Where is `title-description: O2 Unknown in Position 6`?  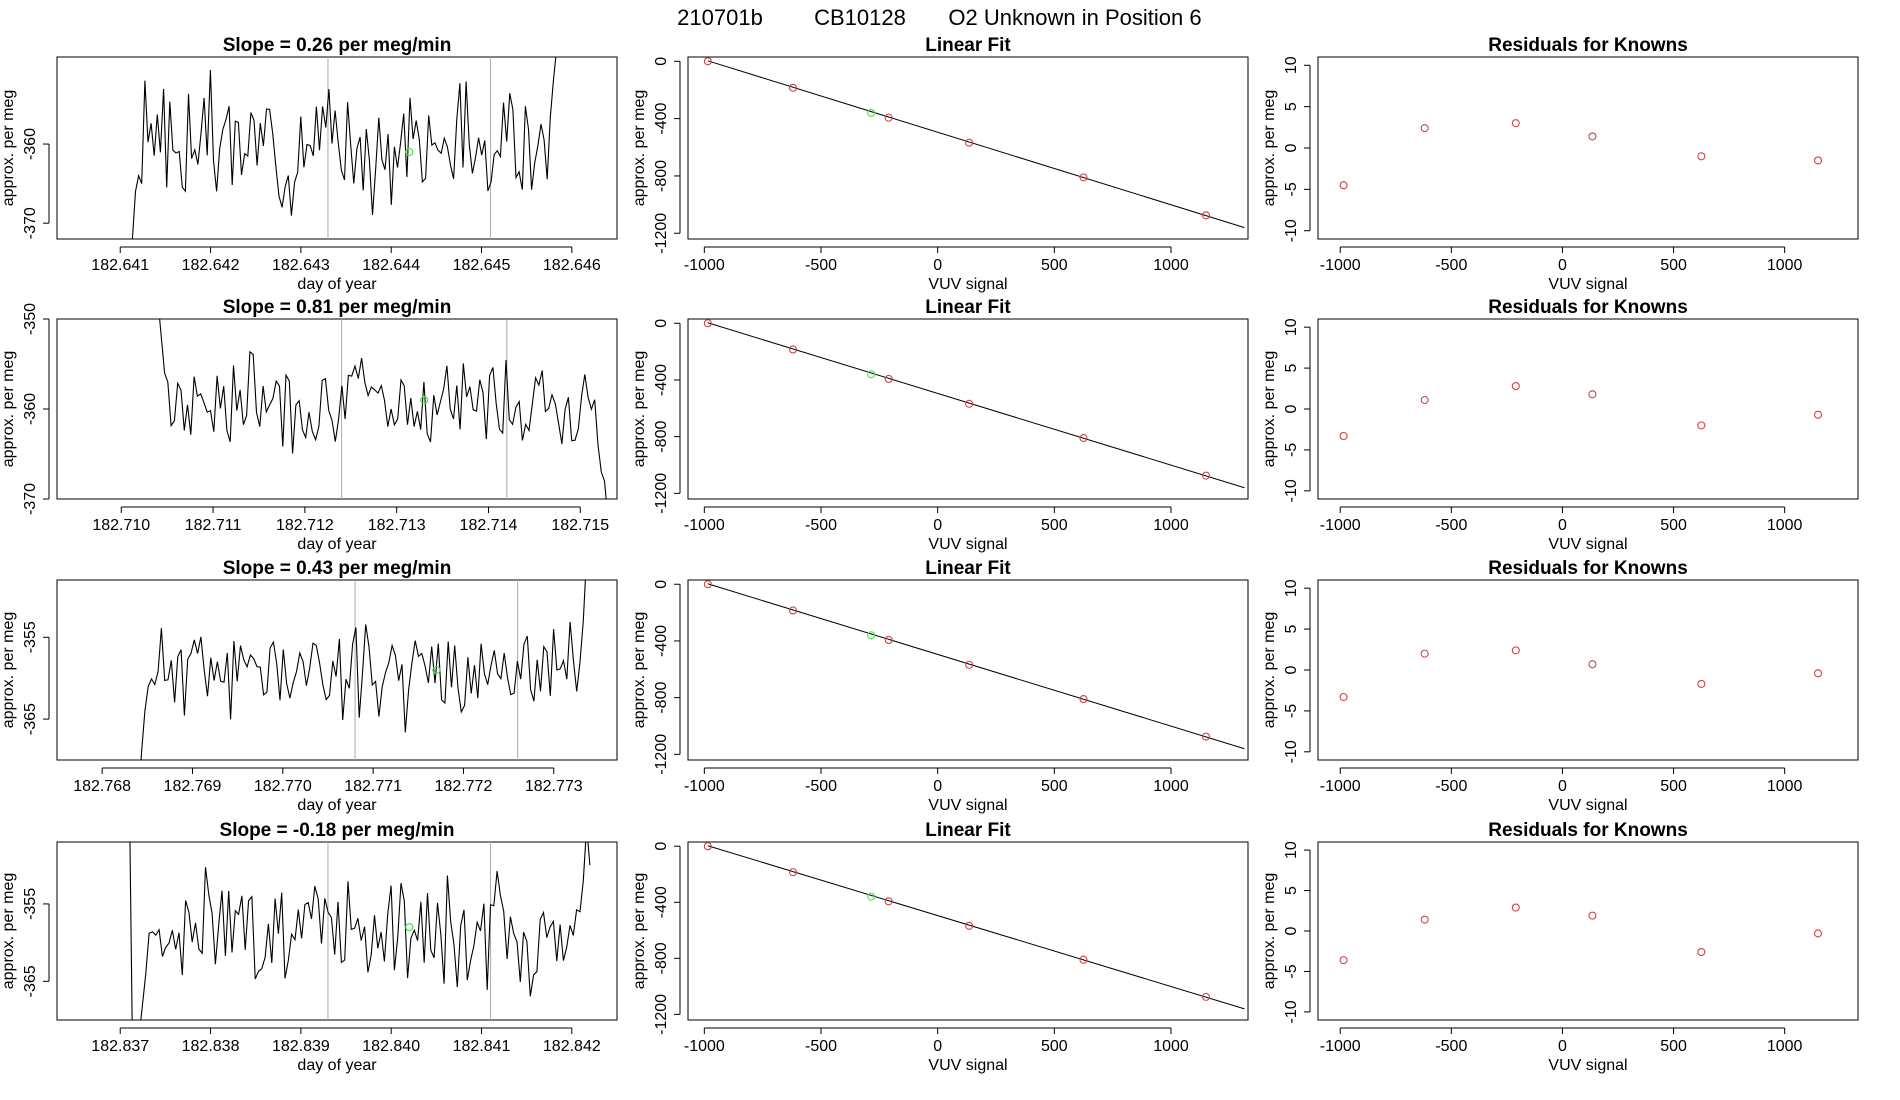
title-description: O2 Unknown in Position 6 is located at coordinates (1074, 17).